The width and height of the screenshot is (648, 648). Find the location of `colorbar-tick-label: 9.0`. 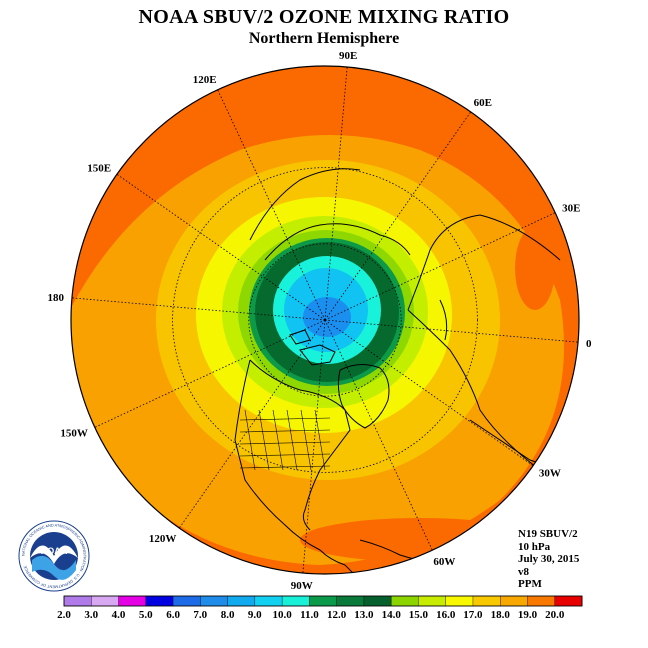

colorbar-tick-label: 9.0 is located at coordinates (255, 615).